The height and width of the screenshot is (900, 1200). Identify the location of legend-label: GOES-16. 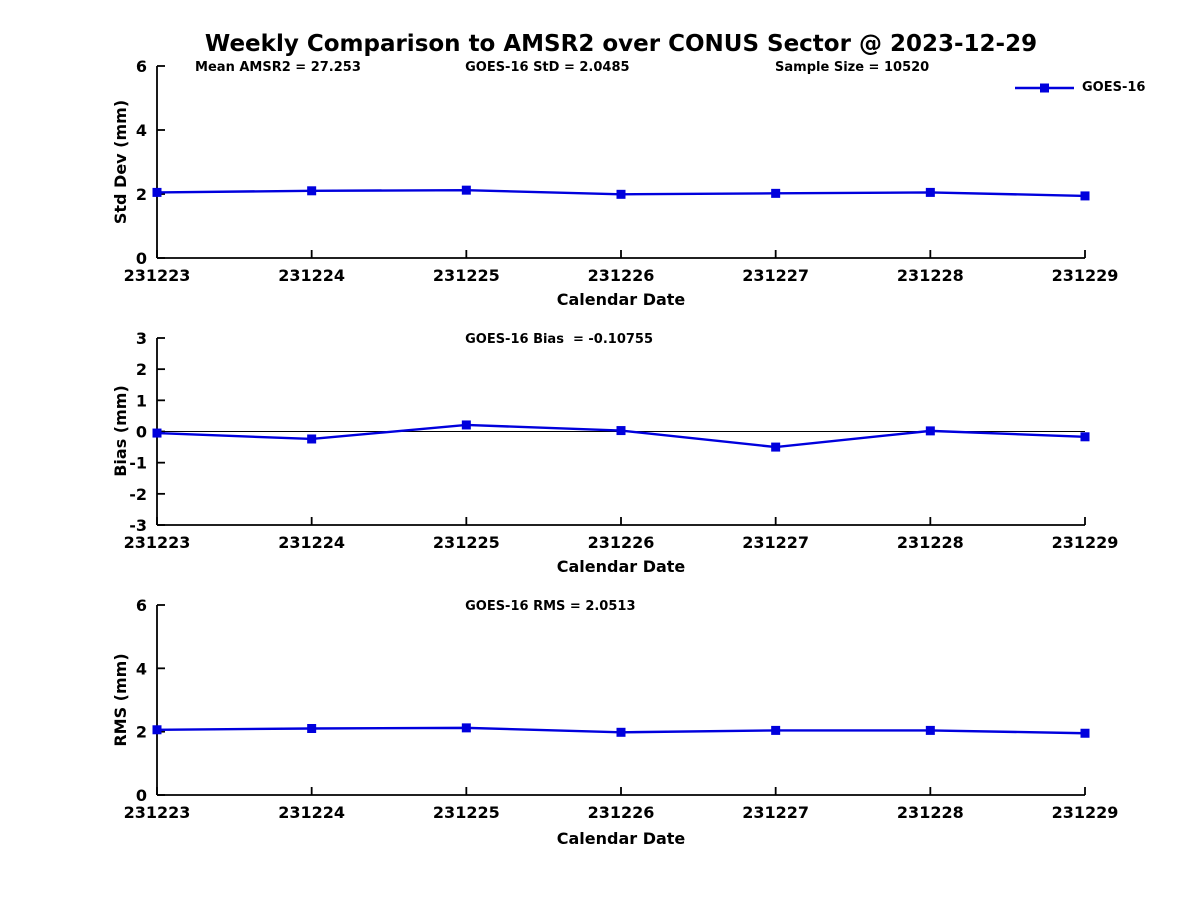
(1114, 87).